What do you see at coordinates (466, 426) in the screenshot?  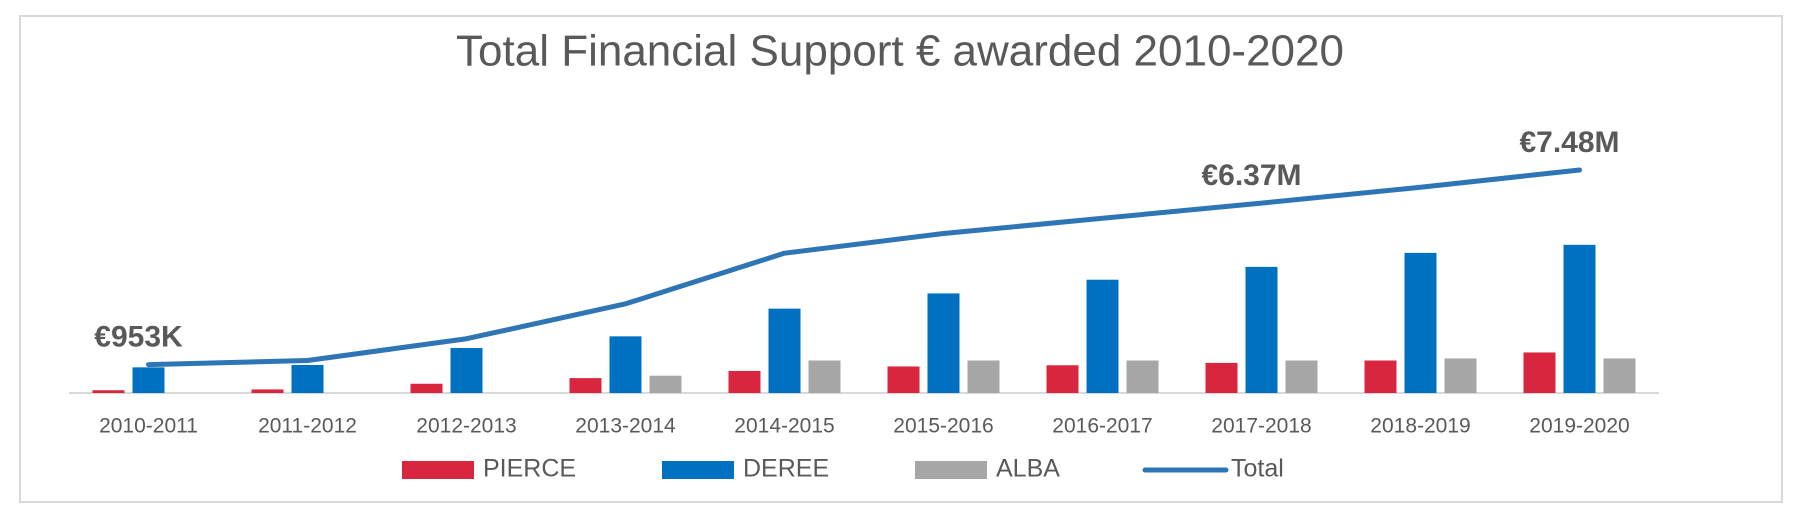 I see `x-tick-label: 2012-2013` at bounding box center [466, 426].